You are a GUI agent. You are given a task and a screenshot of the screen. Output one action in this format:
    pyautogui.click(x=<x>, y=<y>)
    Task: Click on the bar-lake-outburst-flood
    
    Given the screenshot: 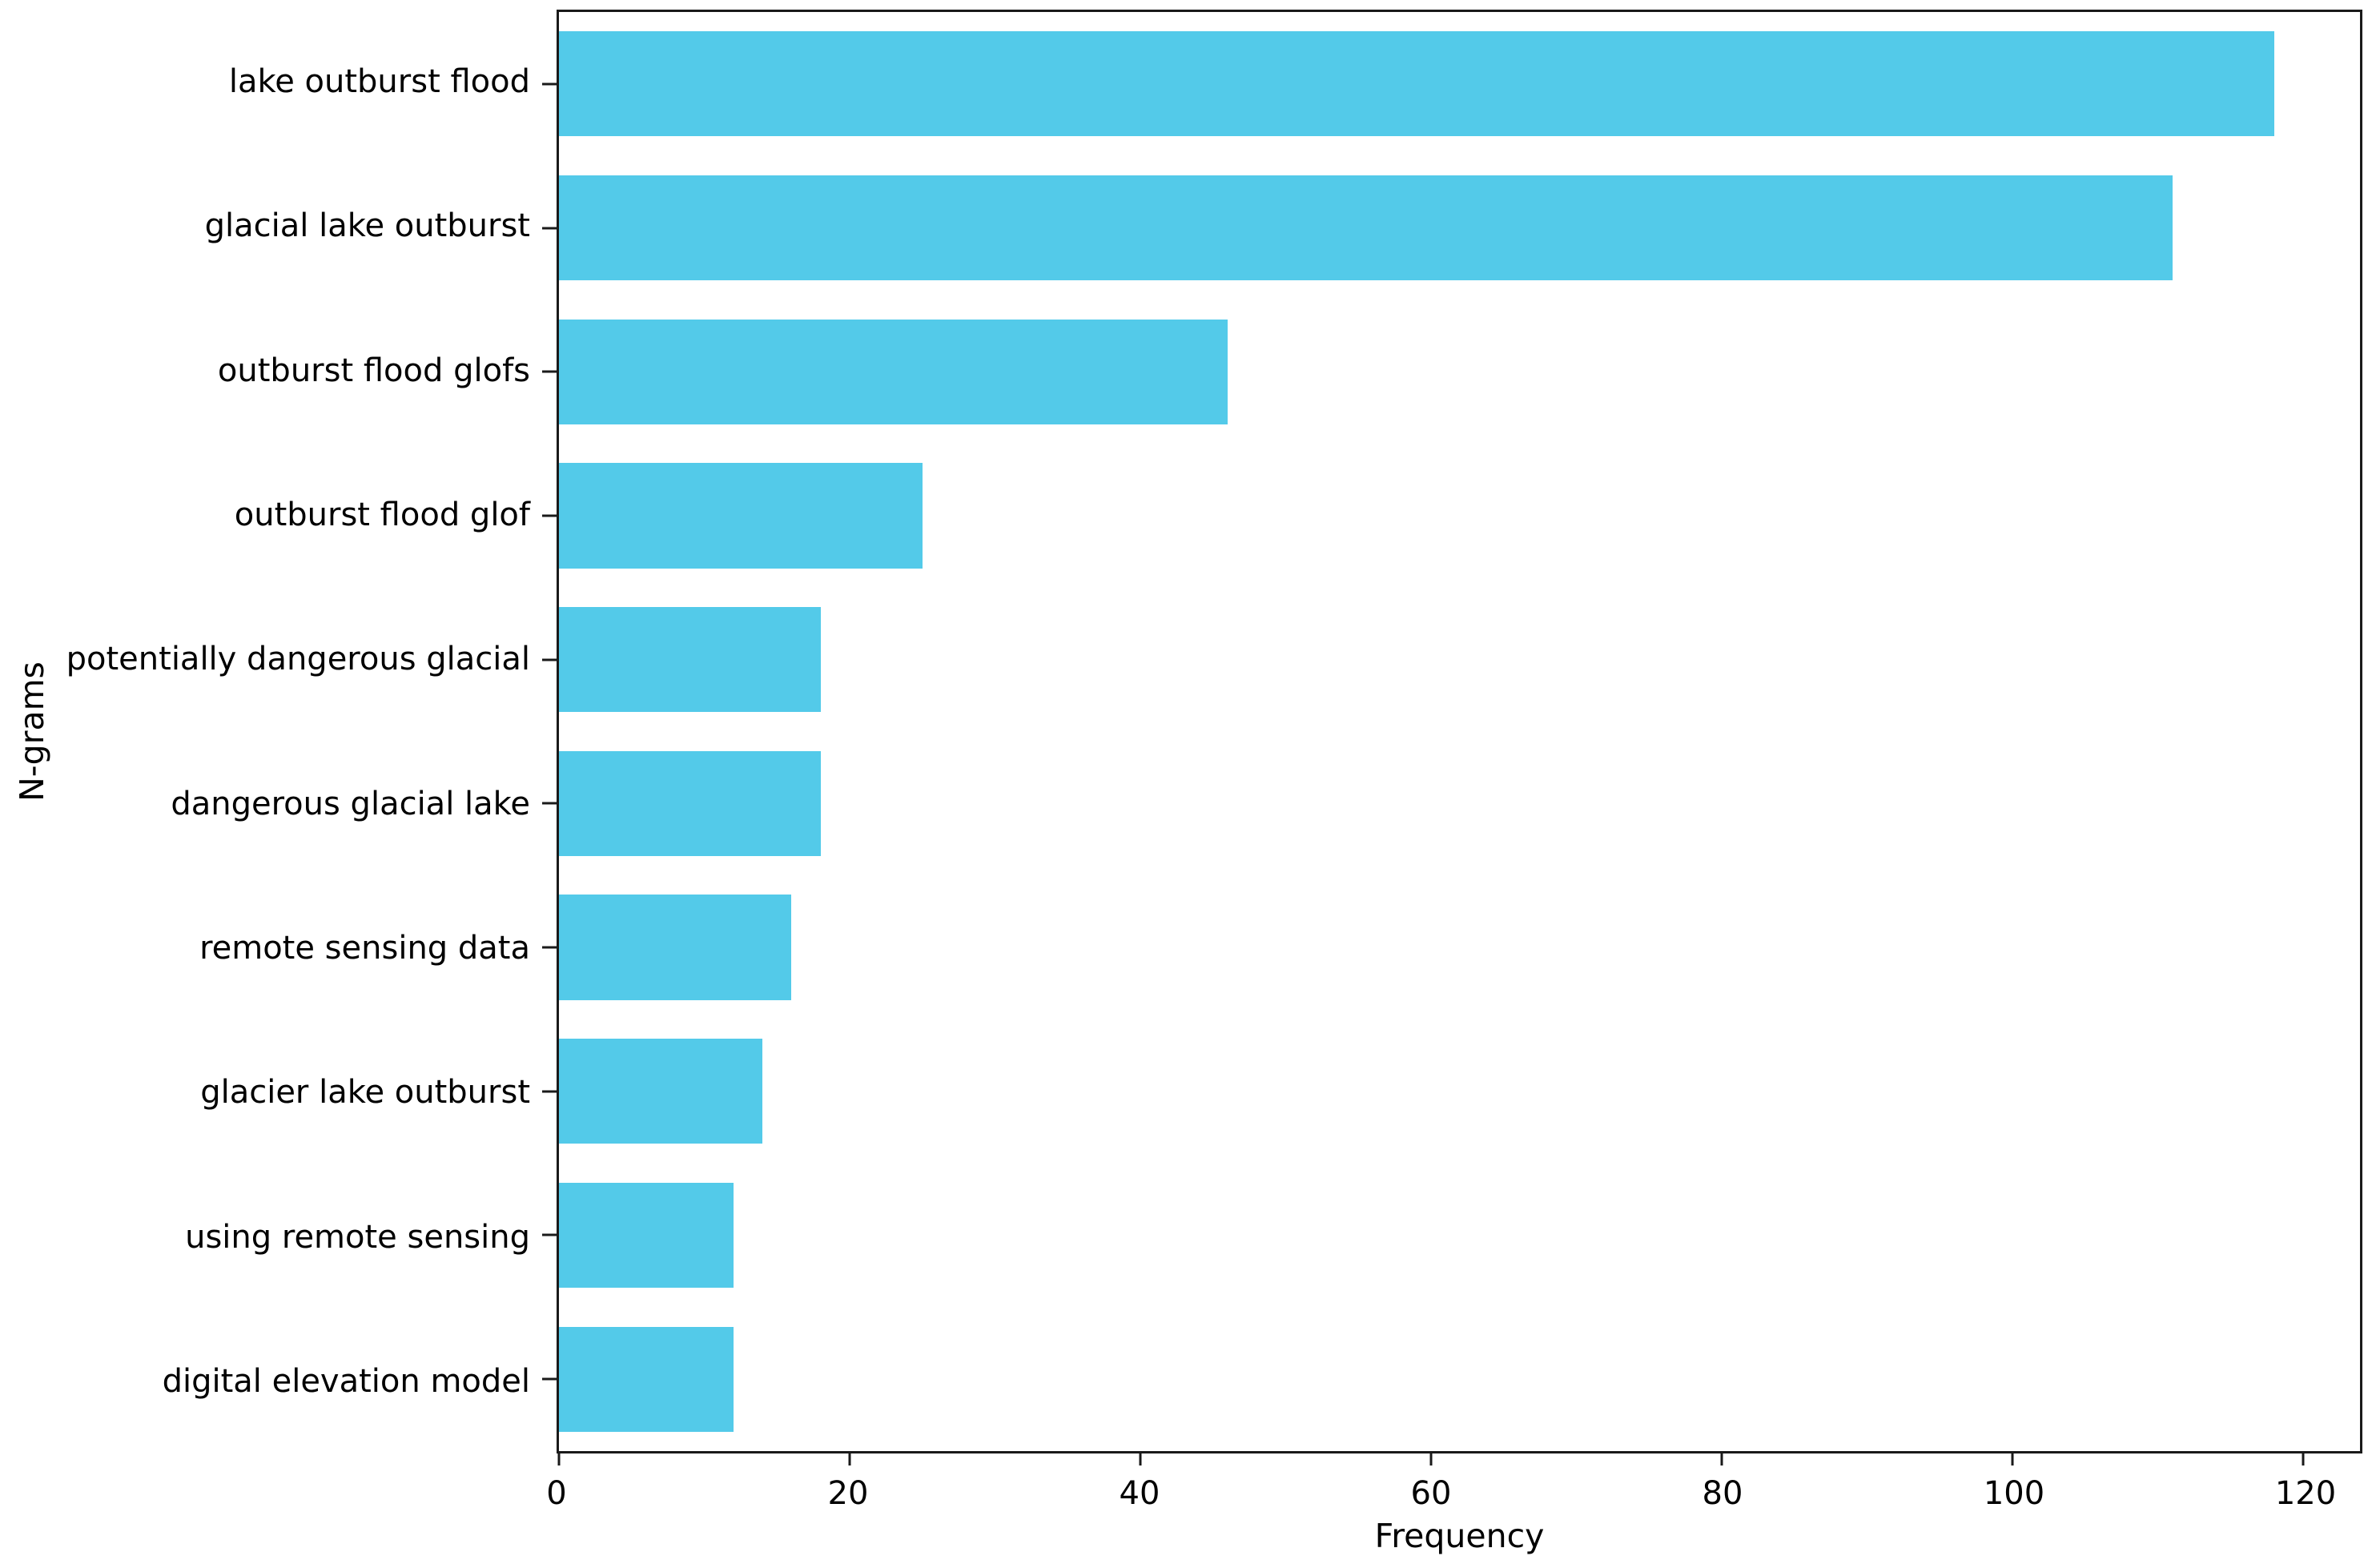 What is the action you would take?
    pyautogui.click(x=1416, y=84)
    